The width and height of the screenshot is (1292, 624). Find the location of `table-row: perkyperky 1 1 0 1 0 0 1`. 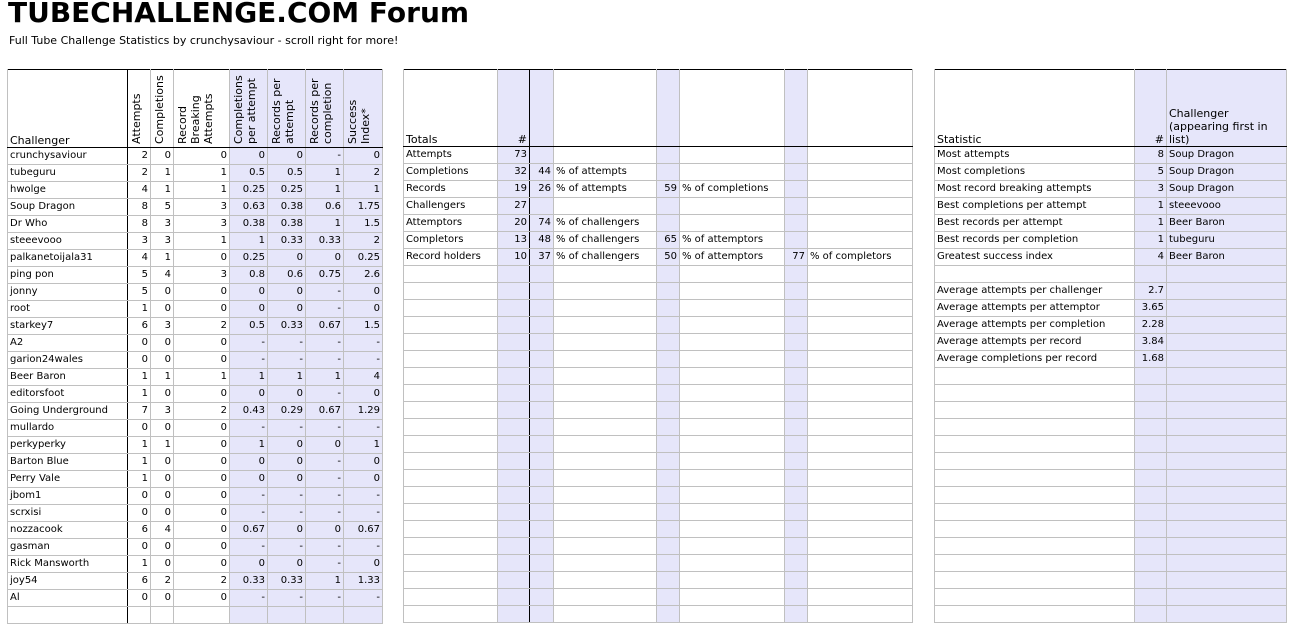

table-row: perkyperky 1 1 0 1 0 0 1 is located at coordinates (195, 445).